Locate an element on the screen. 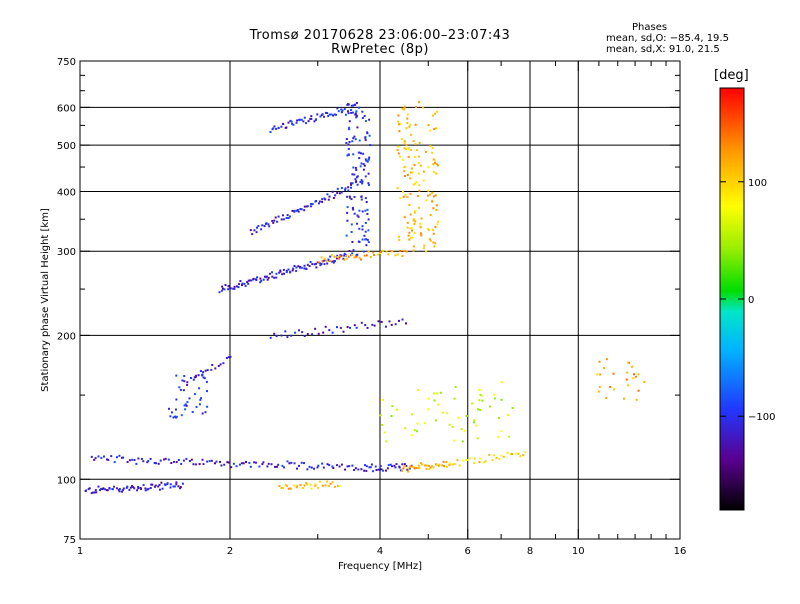 The image size is (800, 604). colorbar-tick-label-1: 0 is located at coordinates (751, 300).